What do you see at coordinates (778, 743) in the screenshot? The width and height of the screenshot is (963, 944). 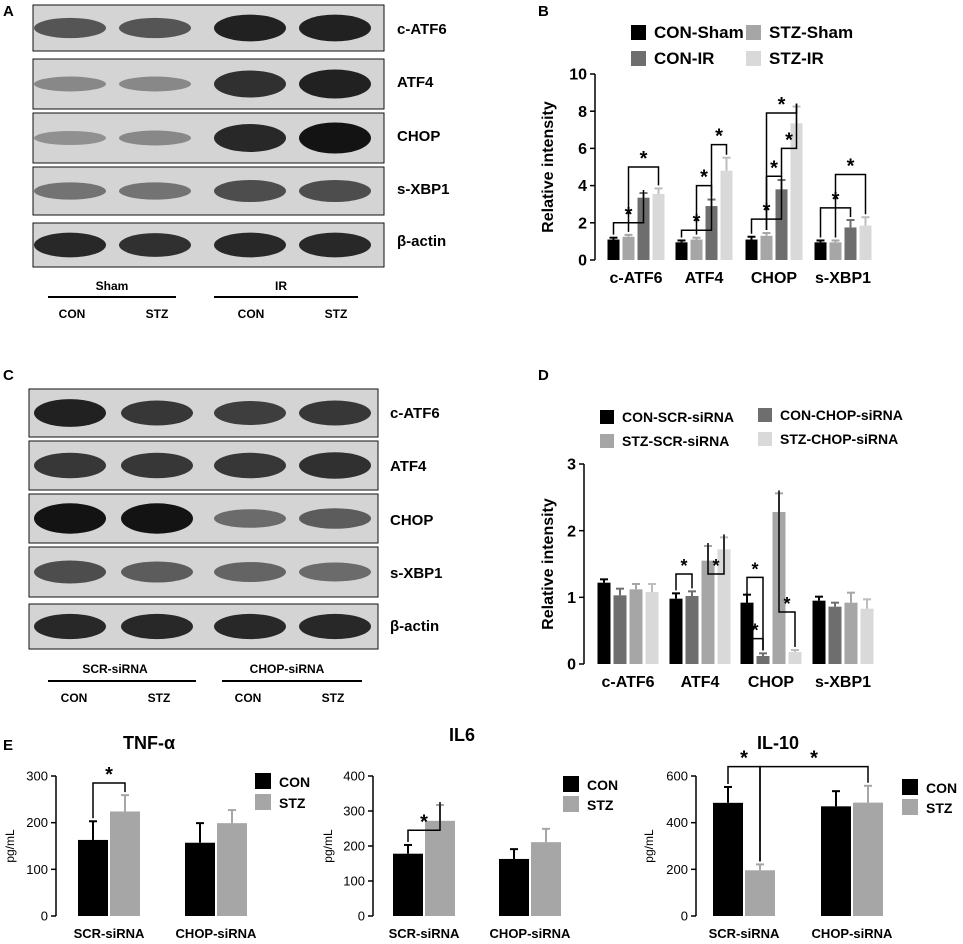 I see `chart-title: IL-10` at bounding box center [778, 743].